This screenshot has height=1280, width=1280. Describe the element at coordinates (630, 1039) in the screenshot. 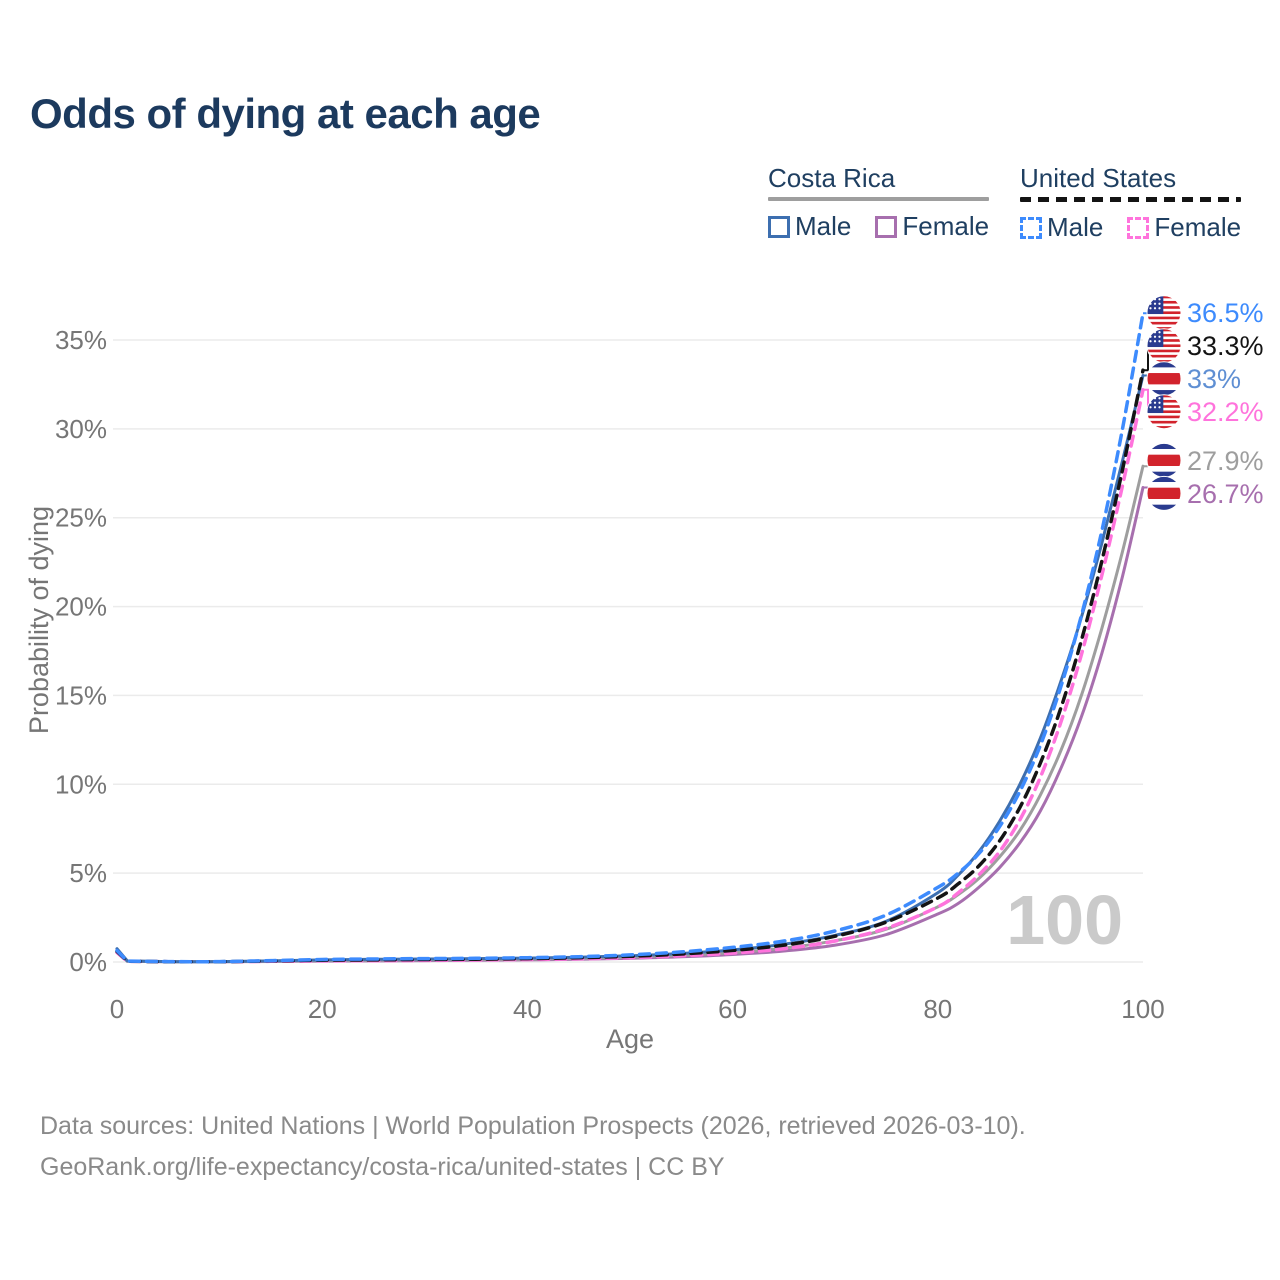

I see `x-axis-title: Age` at that location.